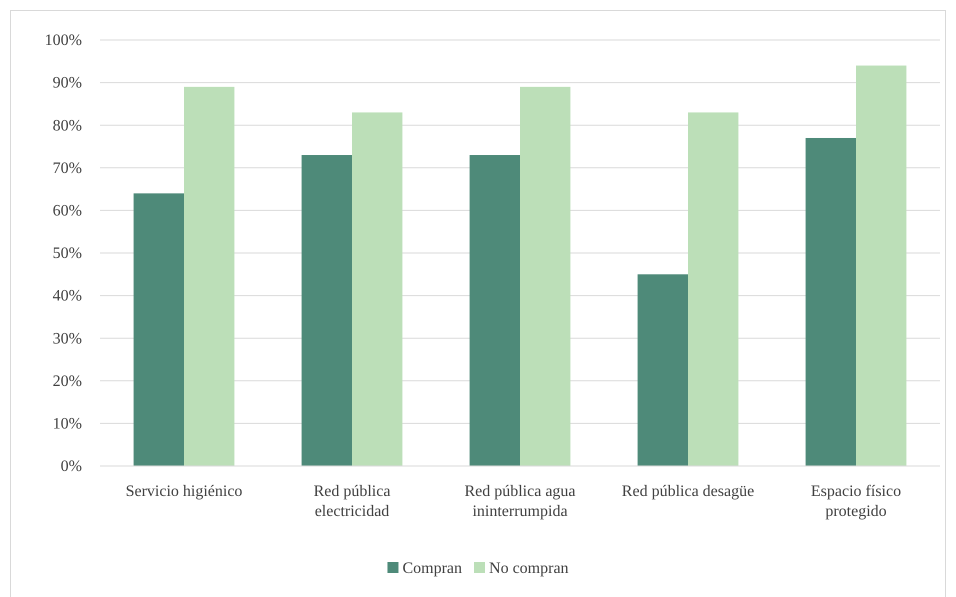 This screenshot has width=956, height=597. I want to click on x-tick-label: Red pública desagüe, so click(688, 491).